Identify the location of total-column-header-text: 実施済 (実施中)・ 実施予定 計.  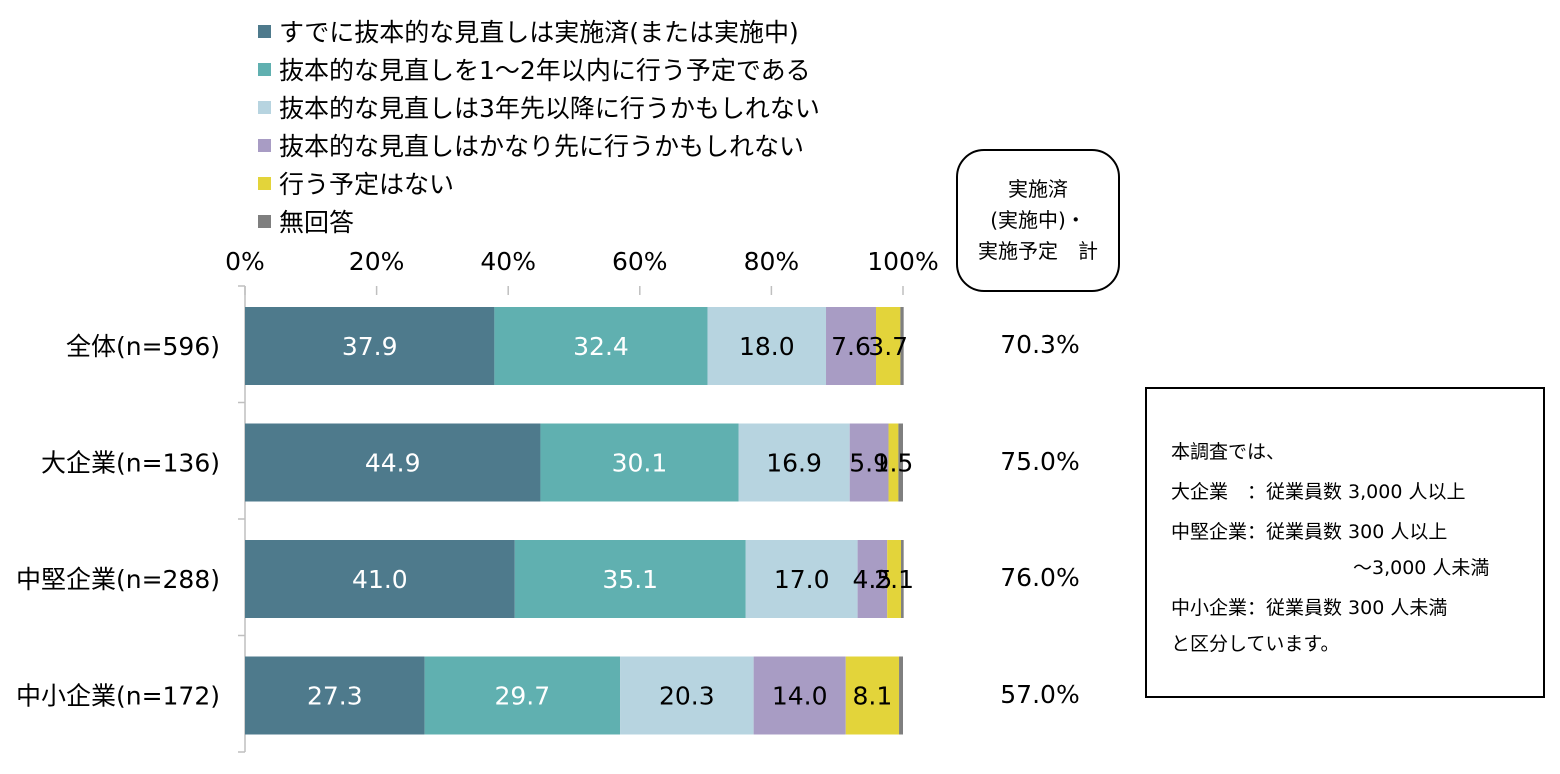
(1038, 220).